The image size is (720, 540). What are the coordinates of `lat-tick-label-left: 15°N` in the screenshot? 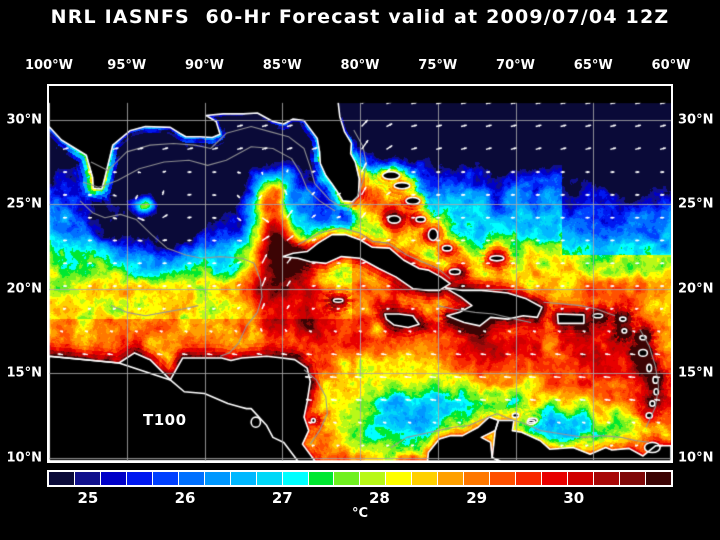 It's located at (24, 373).